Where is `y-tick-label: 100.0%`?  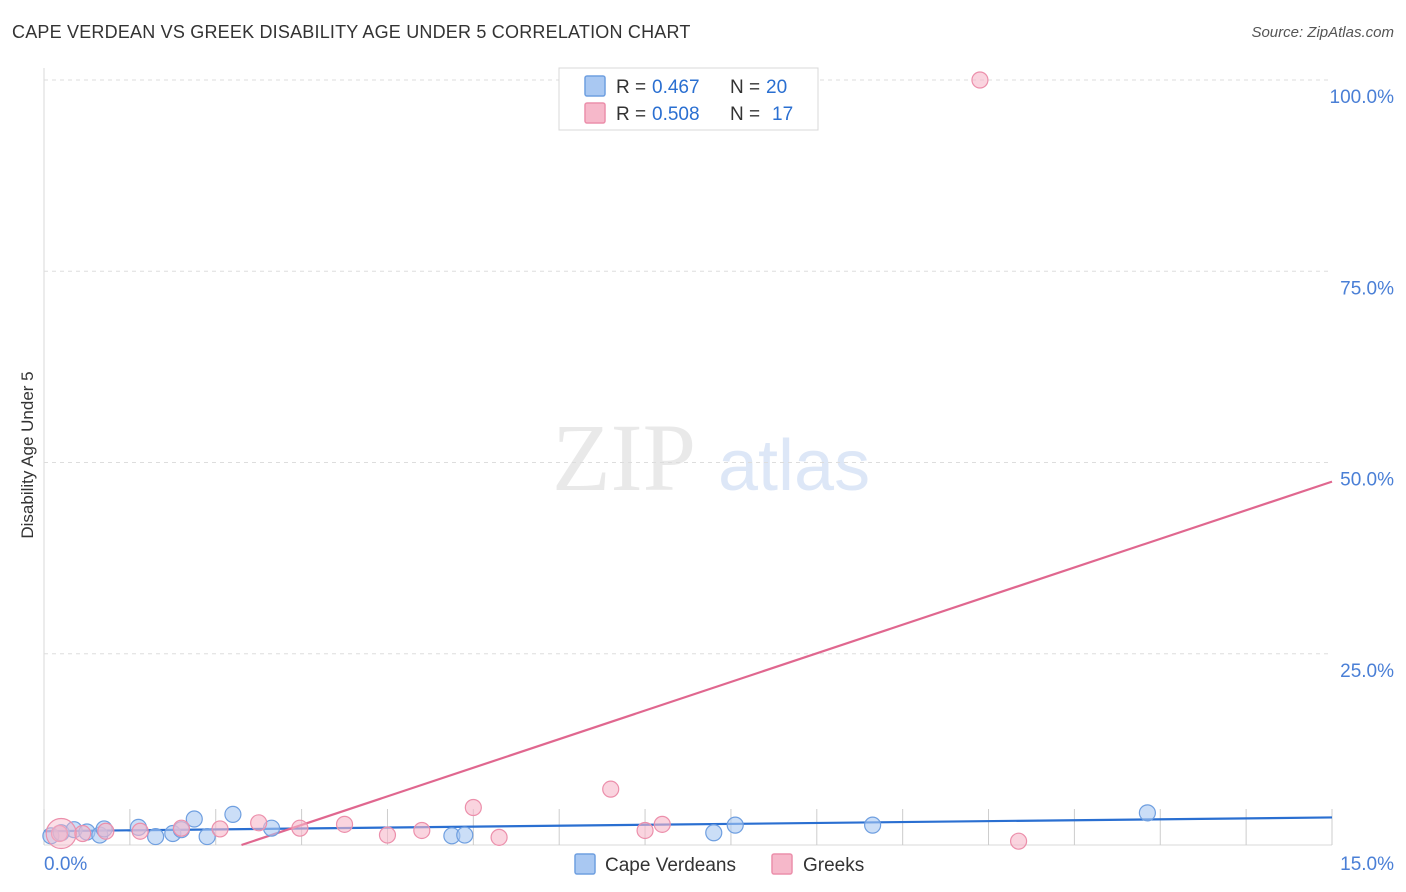
y-tick-label: 100.0% is located at coordinates (1362, 97).